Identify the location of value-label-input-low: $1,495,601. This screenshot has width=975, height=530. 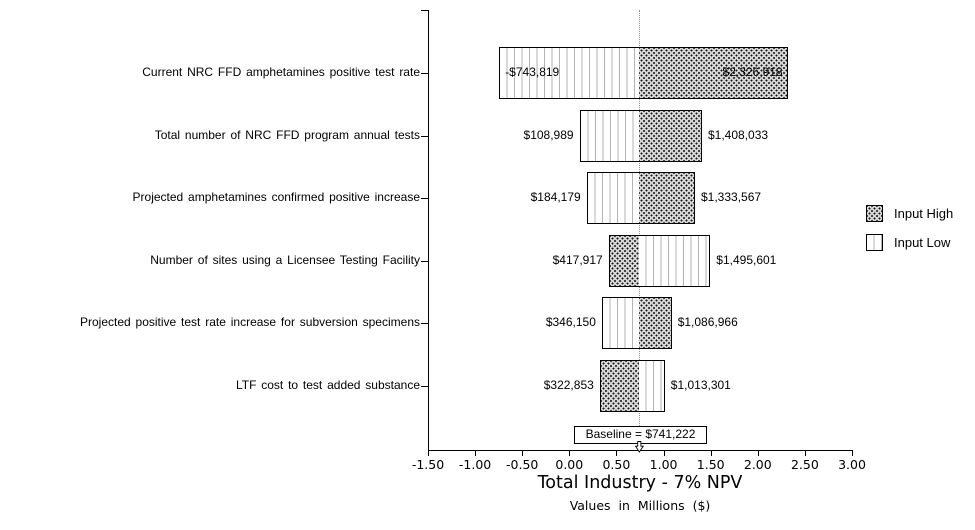
(746, 259).